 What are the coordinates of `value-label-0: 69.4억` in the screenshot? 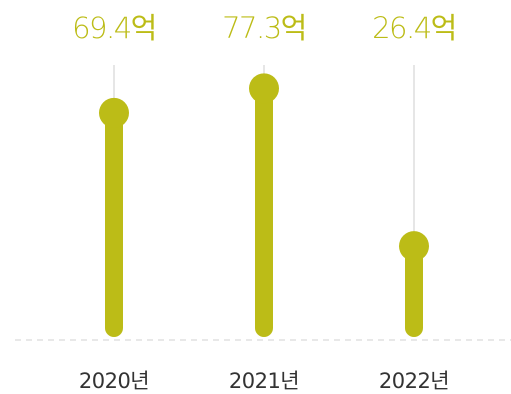 It's located at (114, 28).